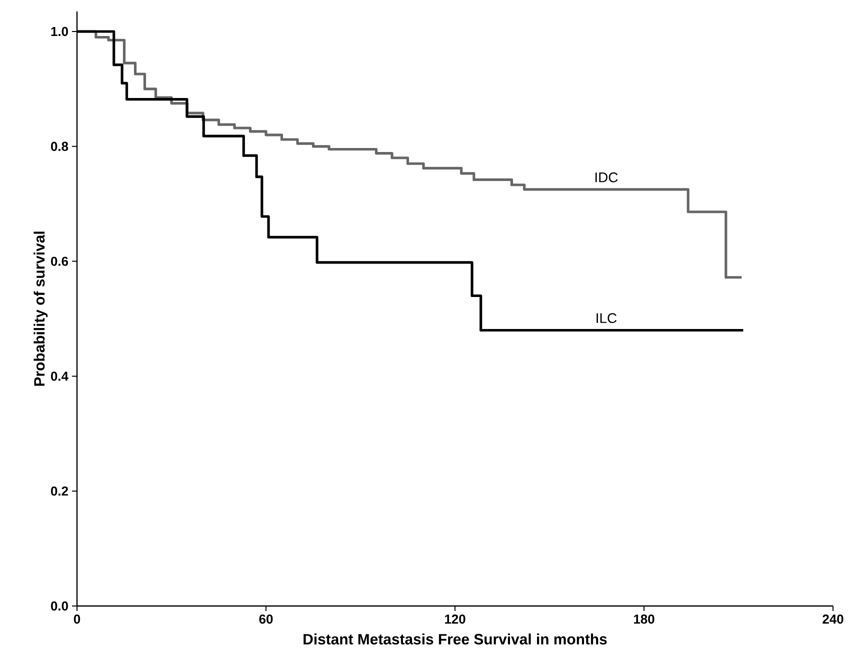  Describe the element at coordinates (59, 146) in the screenshot. I see `y-tick-label: 0.8` at that location.